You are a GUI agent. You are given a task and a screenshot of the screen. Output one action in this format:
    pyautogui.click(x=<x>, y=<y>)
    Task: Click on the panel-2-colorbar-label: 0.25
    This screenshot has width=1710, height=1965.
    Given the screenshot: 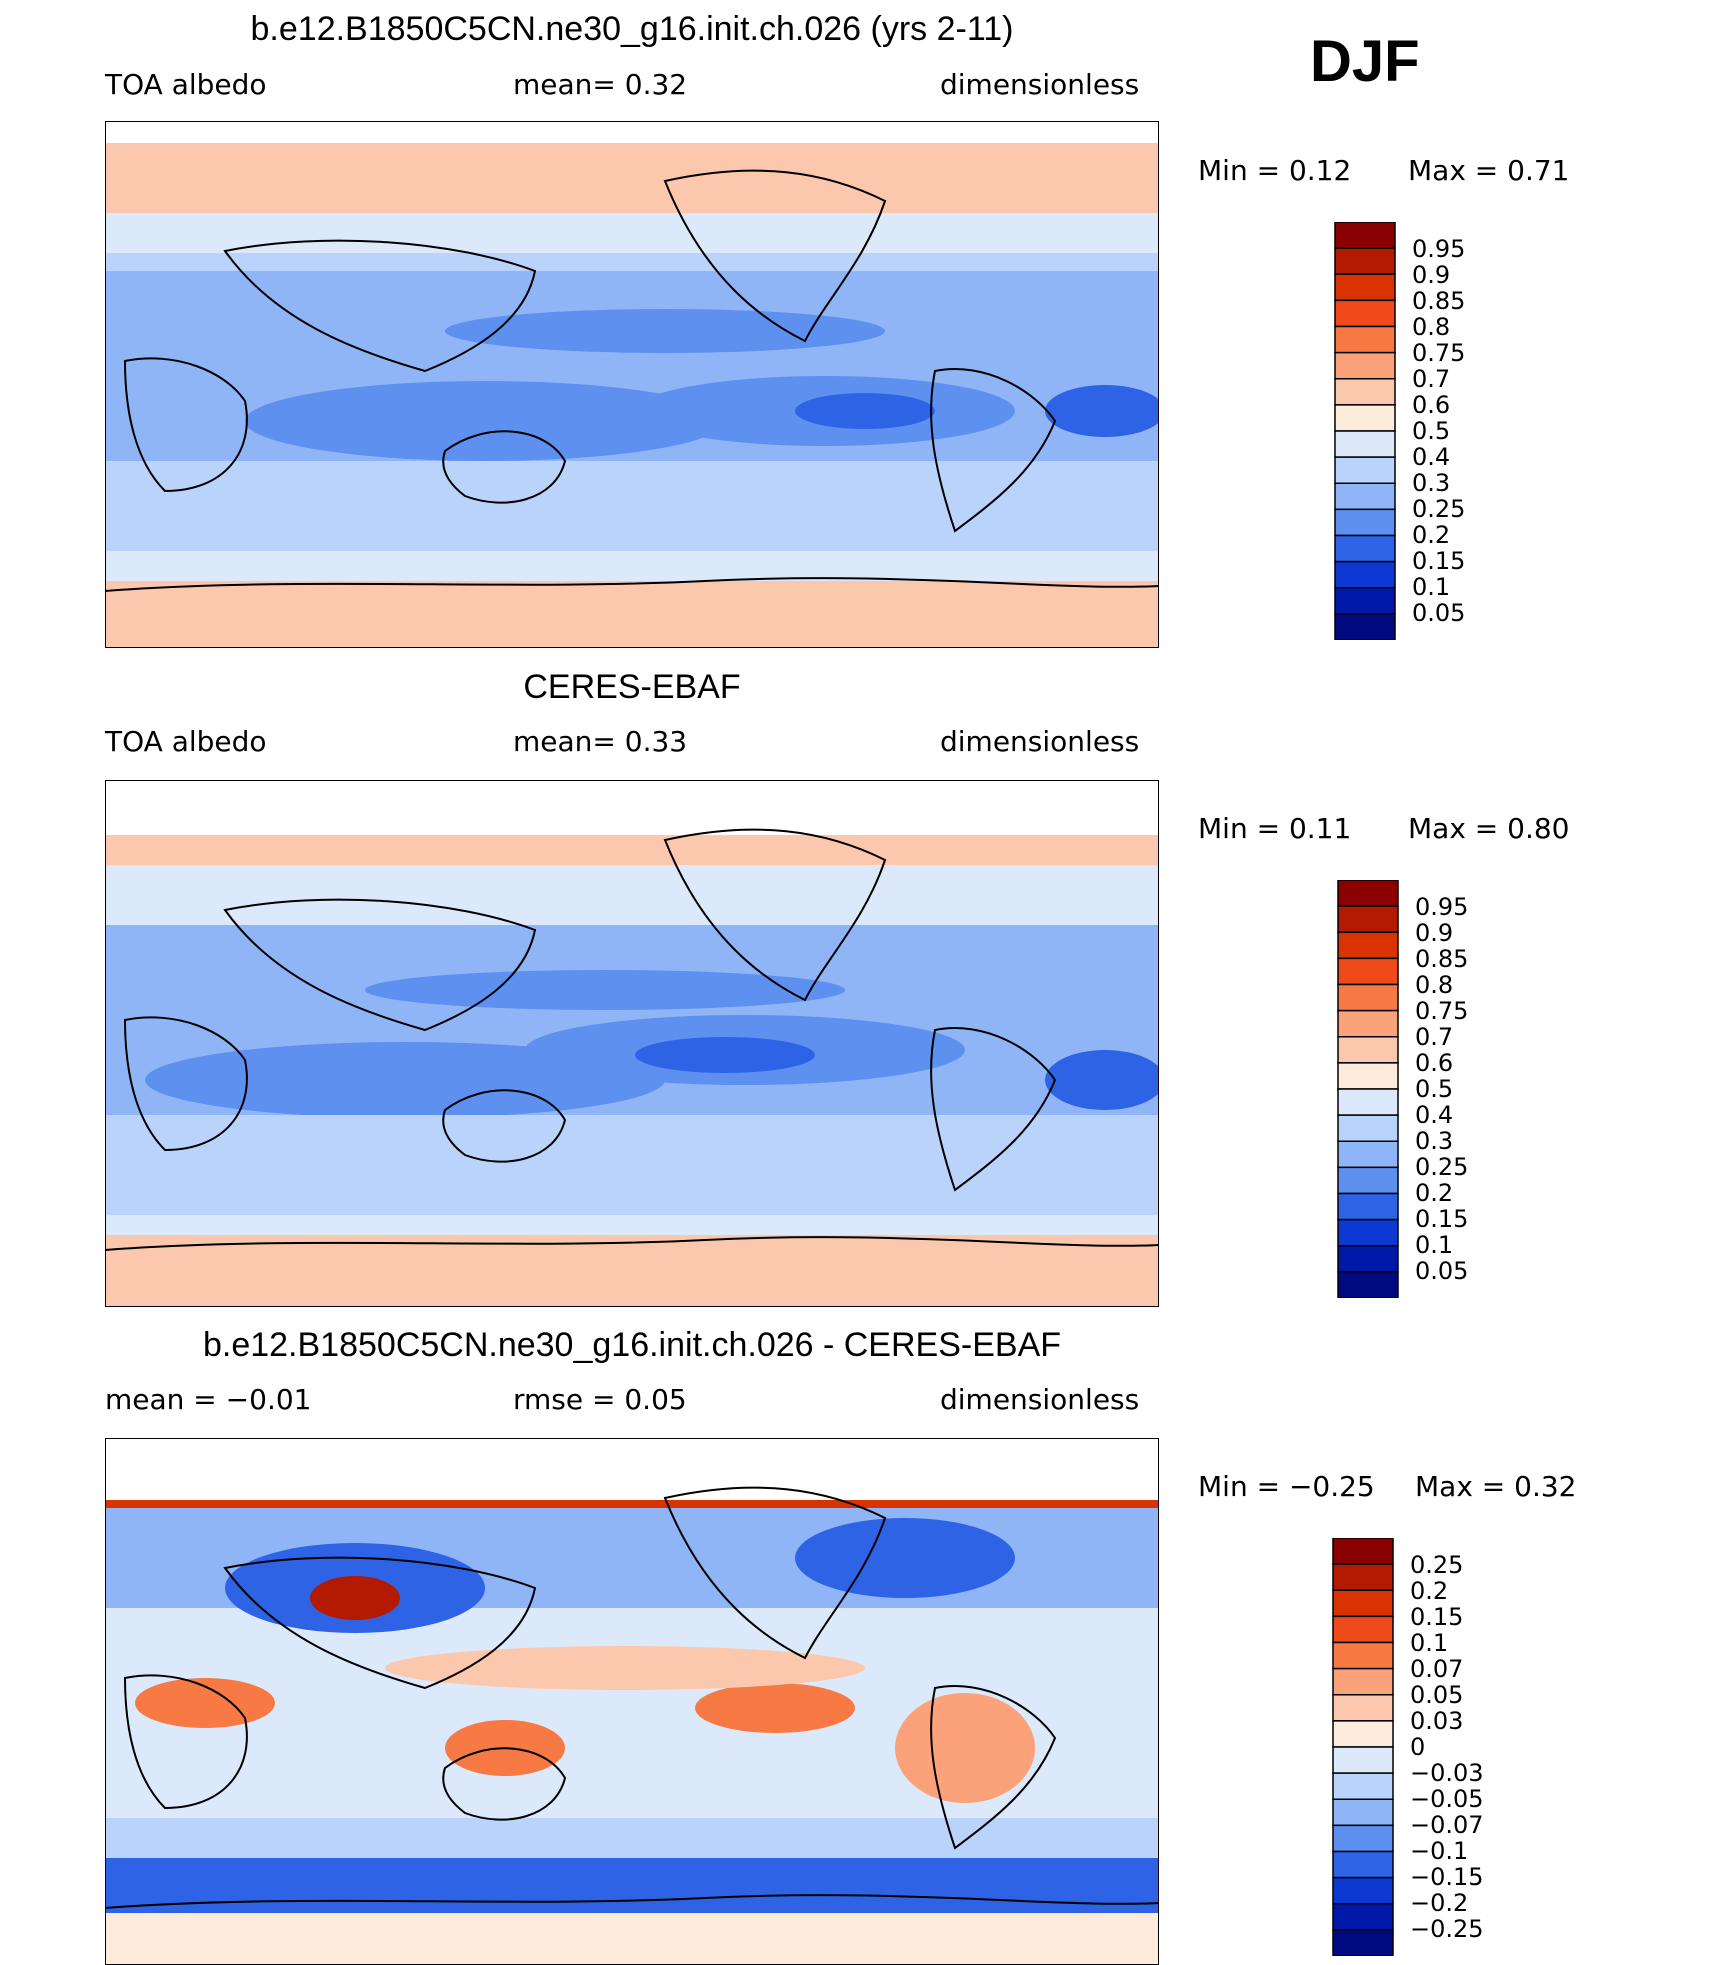 What is the action you would take?
    pyautogui.click(x=1442, y=1167)
    